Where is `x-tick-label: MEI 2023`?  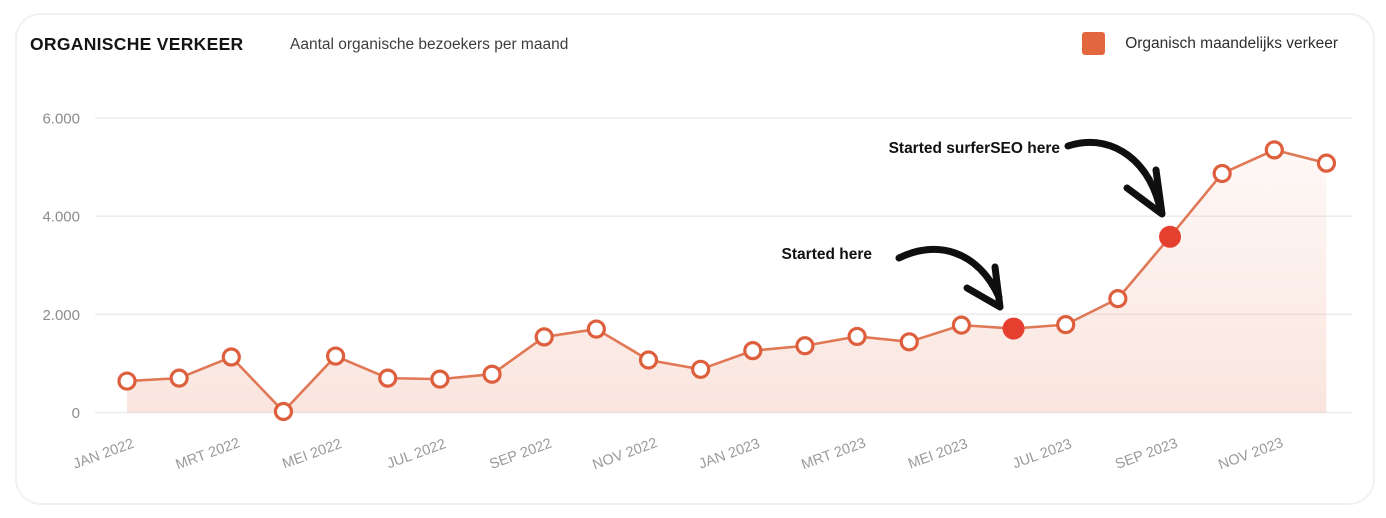
x-tick-label: MEI 2023 is located at coordinates (938, 454).